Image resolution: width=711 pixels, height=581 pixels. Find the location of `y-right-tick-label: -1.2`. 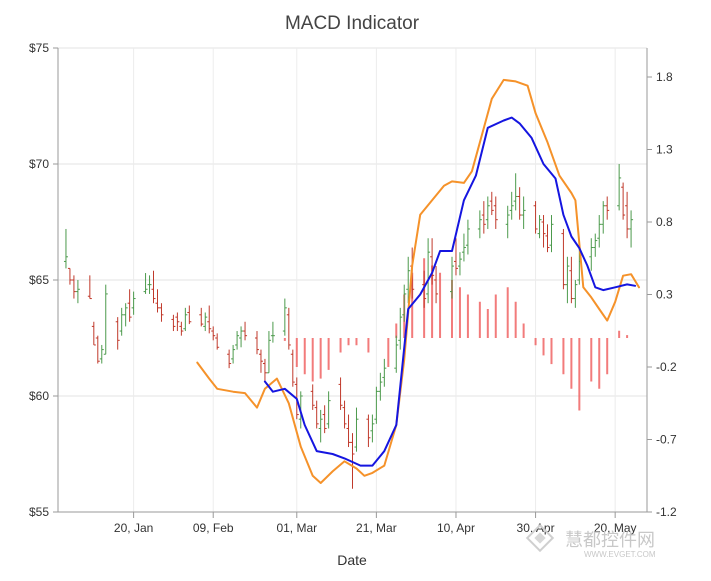

y-right-tick-label: -1.2 is located at coordinates (666, 512).